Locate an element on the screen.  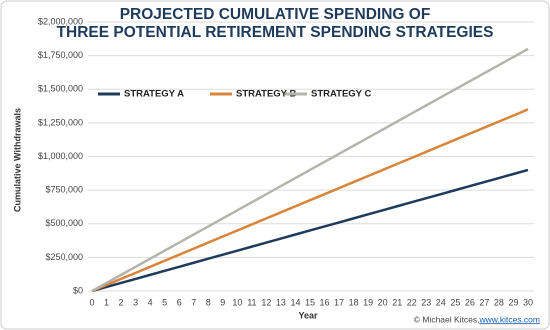
x-tick-label: 4 is located at coordinates (150, 302).